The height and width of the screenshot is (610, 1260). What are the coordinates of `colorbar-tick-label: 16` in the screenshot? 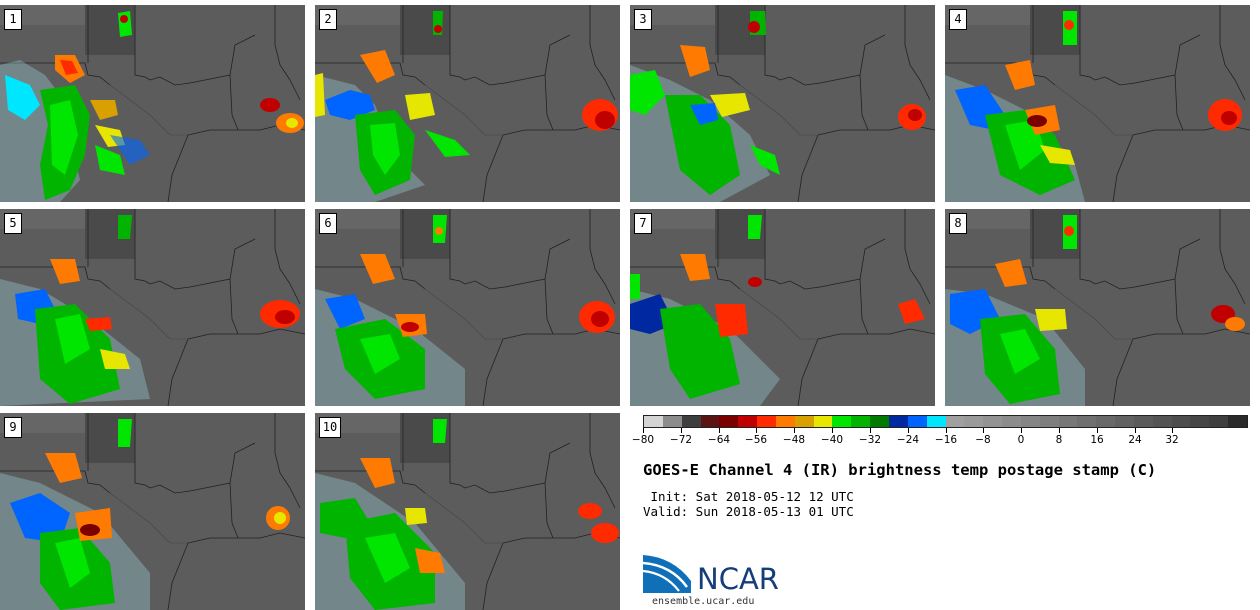 It's located at (1097, 440).